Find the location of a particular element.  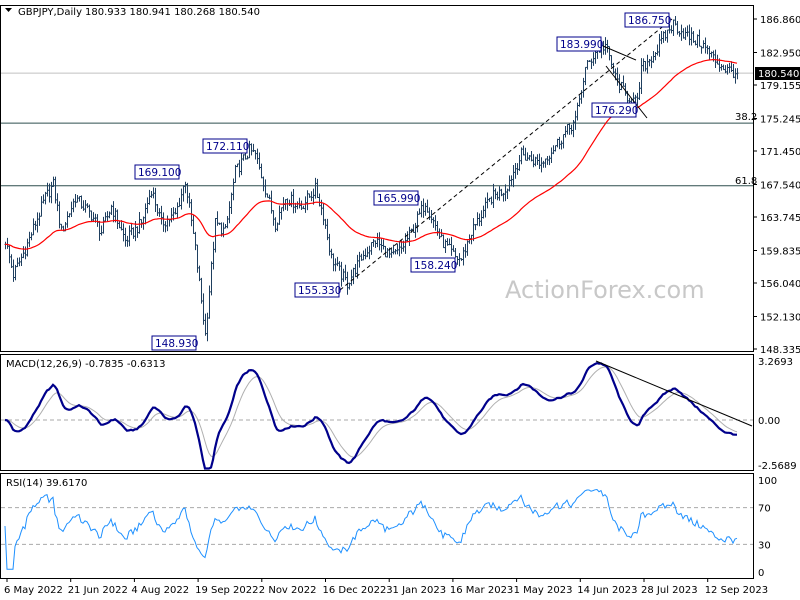

pullback-line is located at coordinates (626, 92).